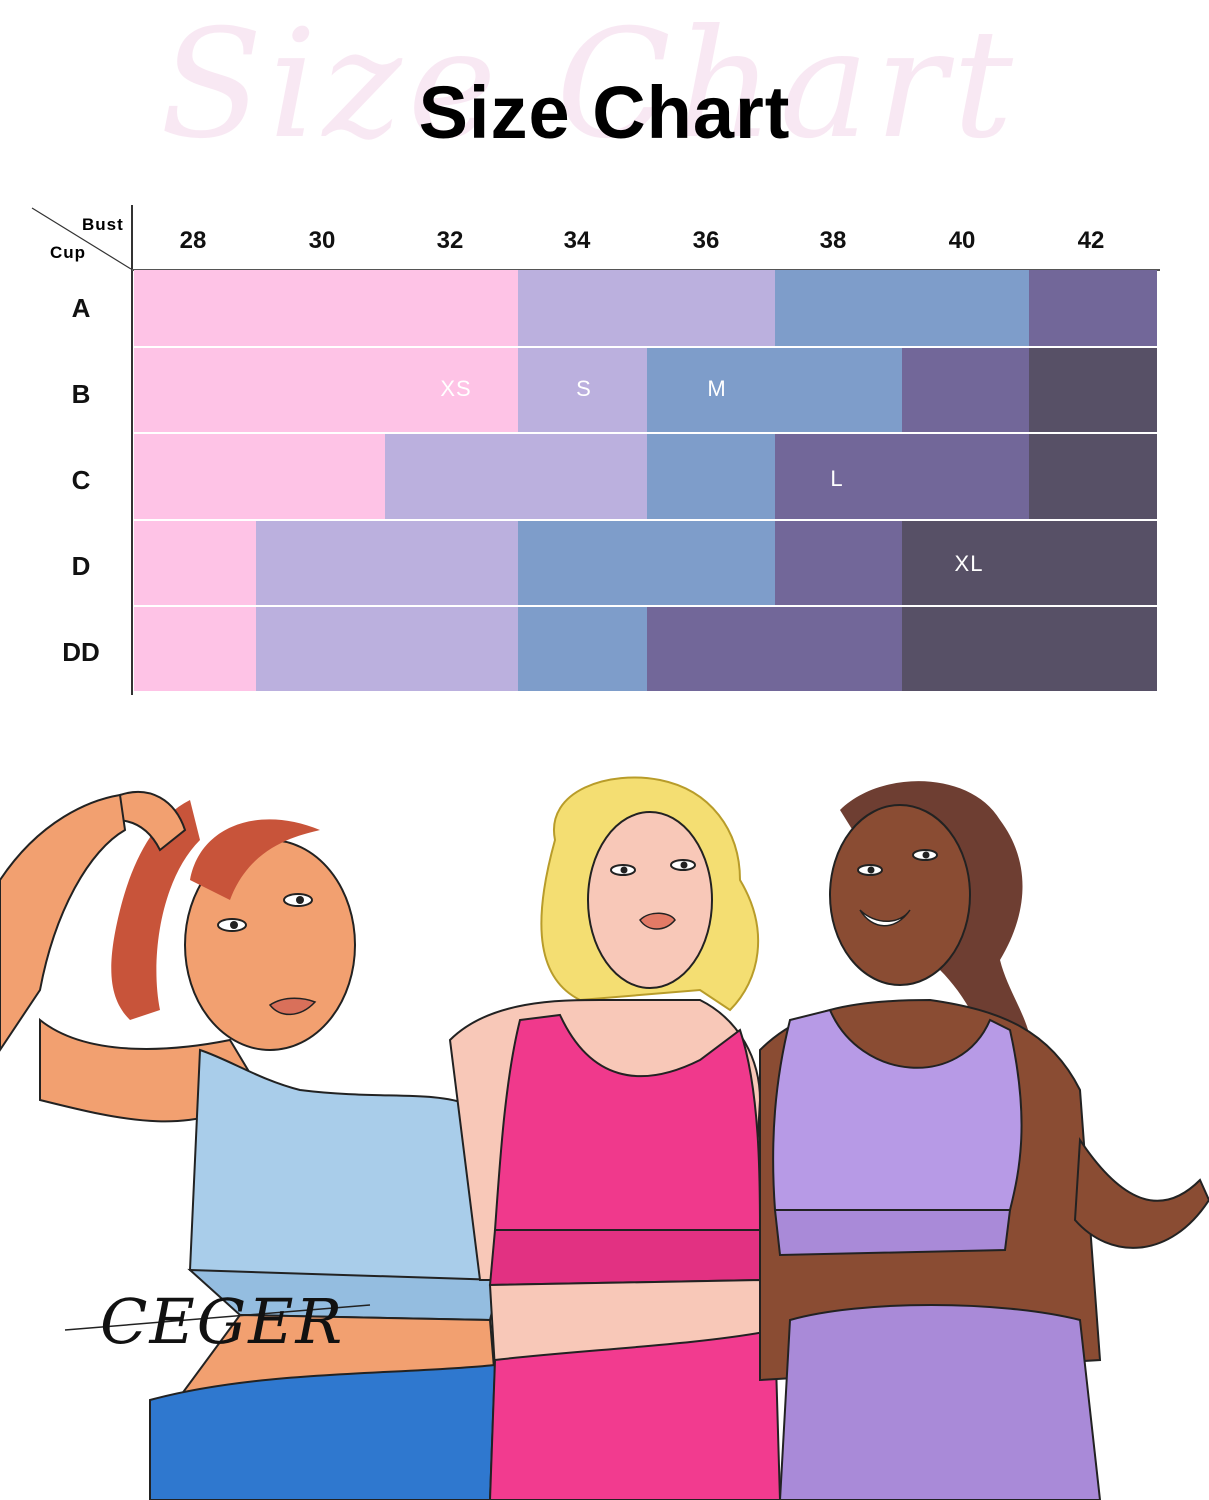 The width and height of the screenshot is (1209, 1500). Describe the element at coordinates (650, 900) in the screenshot. I see `middle-model-face` at that location.